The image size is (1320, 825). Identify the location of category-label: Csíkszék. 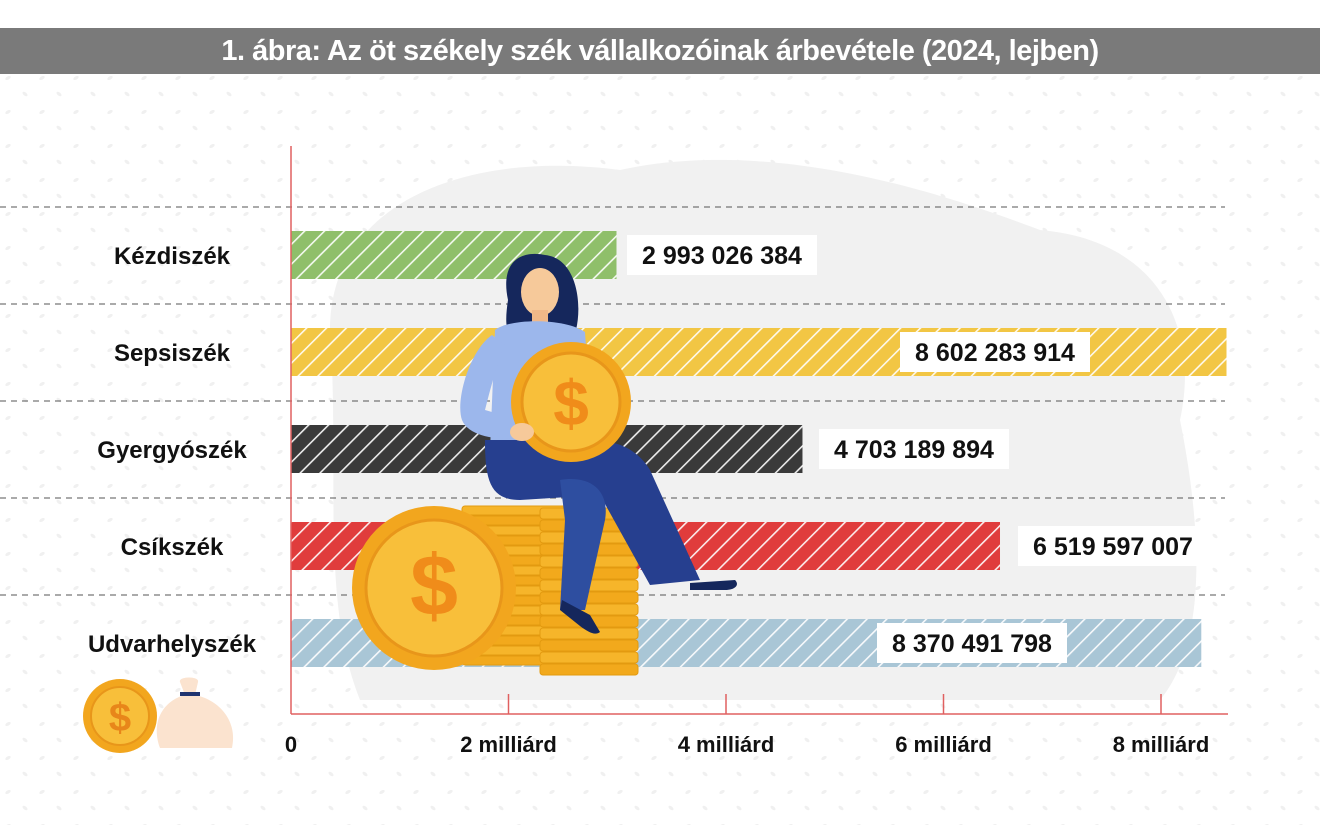
(172, 547).